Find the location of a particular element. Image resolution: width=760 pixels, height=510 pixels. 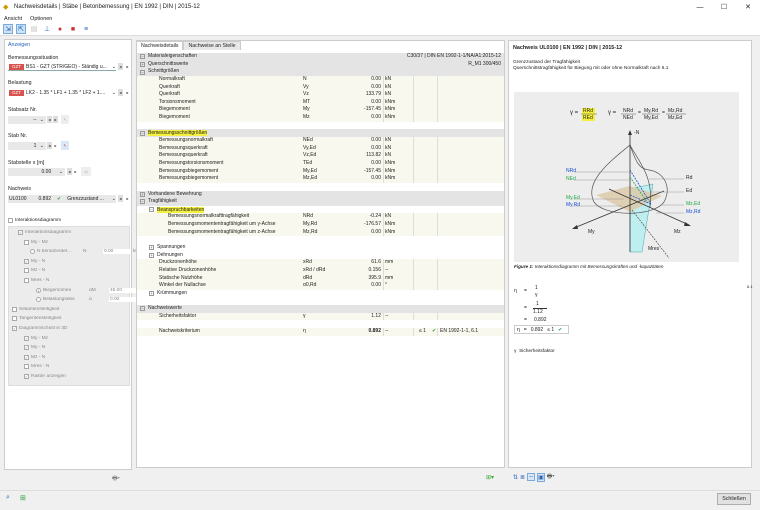

select-multi-icon: ⇱ is located at coordinates (21, 29).